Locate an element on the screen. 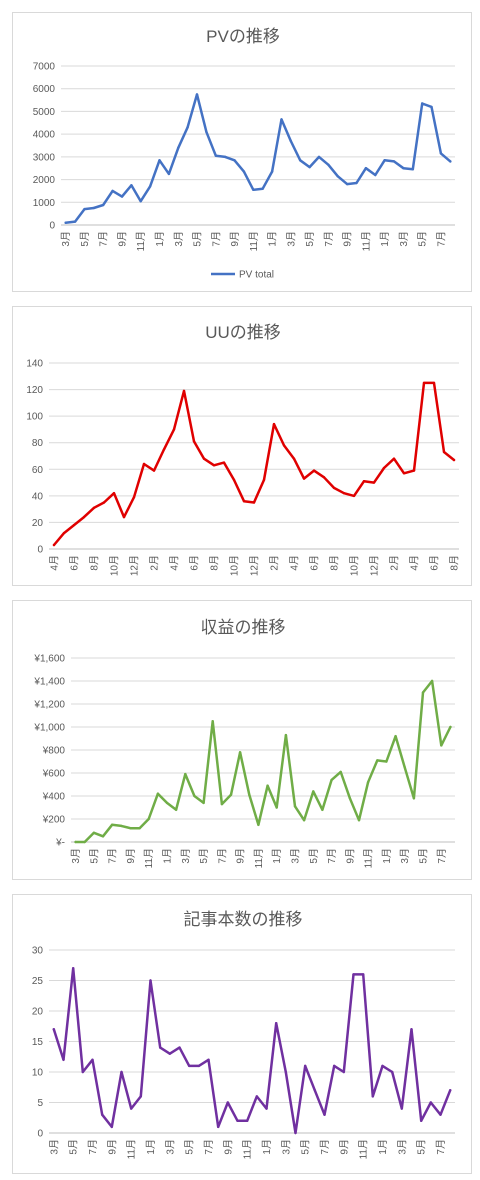 The width and height of the screenshot is (480, 1180). y-tick-label: 20 is located at coordinates (38, 1012).